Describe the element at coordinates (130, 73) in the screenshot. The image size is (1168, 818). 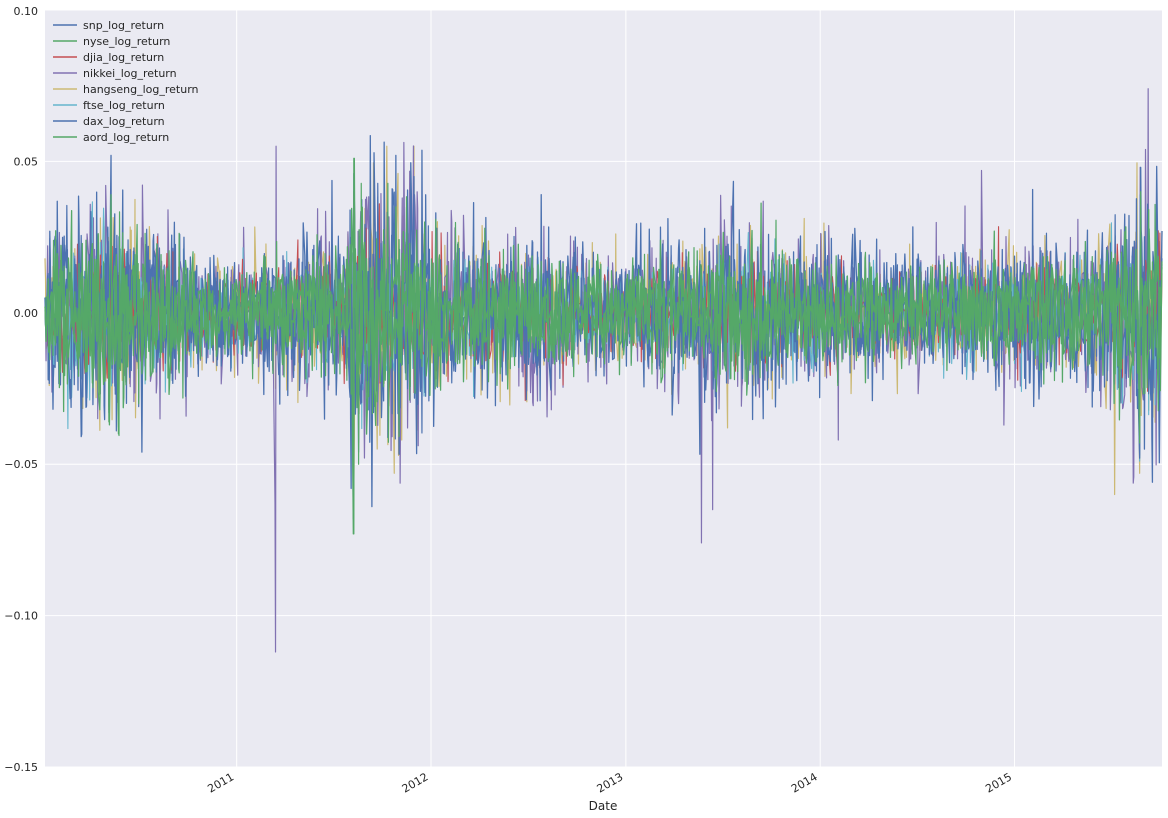
I see `legend-label: nikkei_log_return` at that location.